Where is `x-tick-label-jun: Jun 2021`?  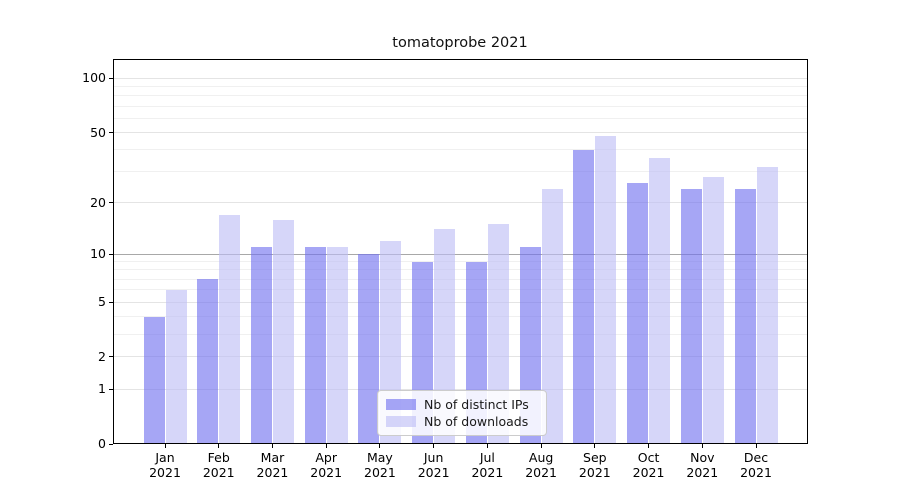 x-tick-label-jun: Jun 2021 is located at coordinates (433, 465).